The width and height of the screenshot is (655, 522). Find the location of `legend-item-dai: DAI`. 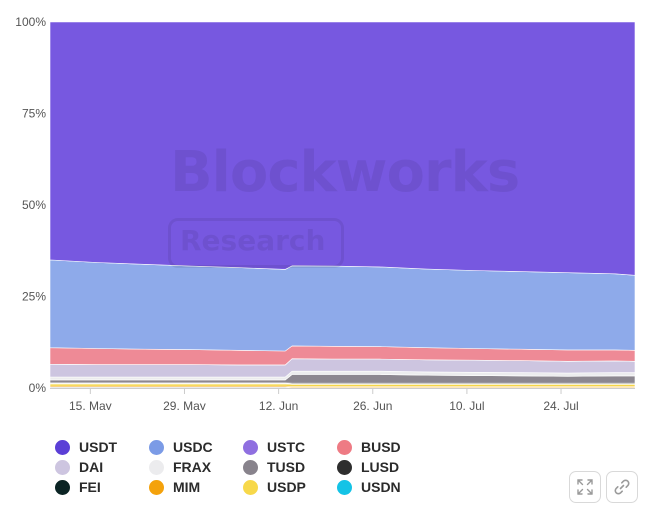

legend-item-dai: DAI is located at coordinates (102, 467).